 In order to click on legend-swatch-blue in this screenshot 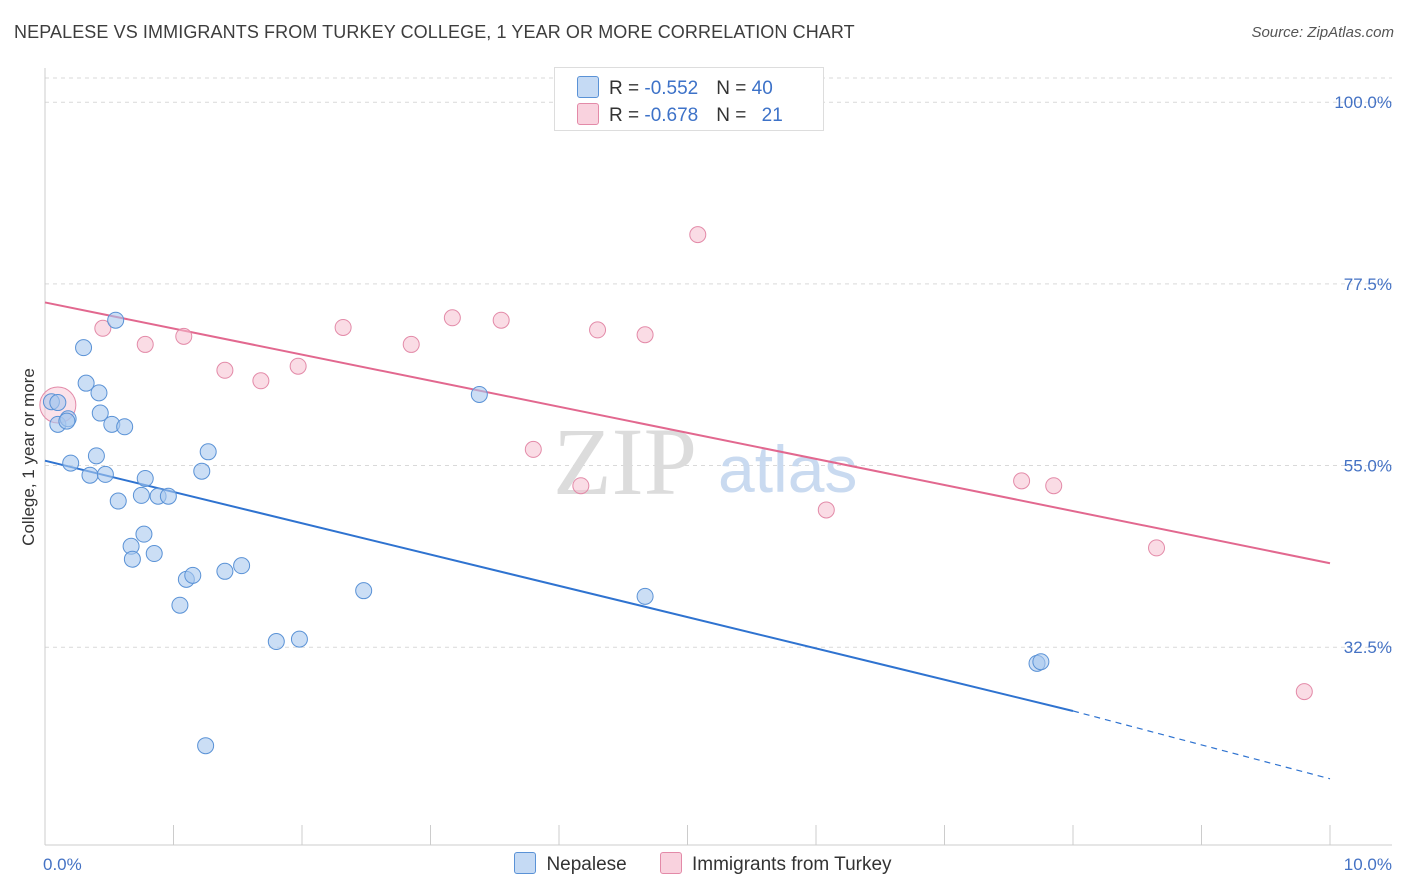, I will do `click(588, 87)`.